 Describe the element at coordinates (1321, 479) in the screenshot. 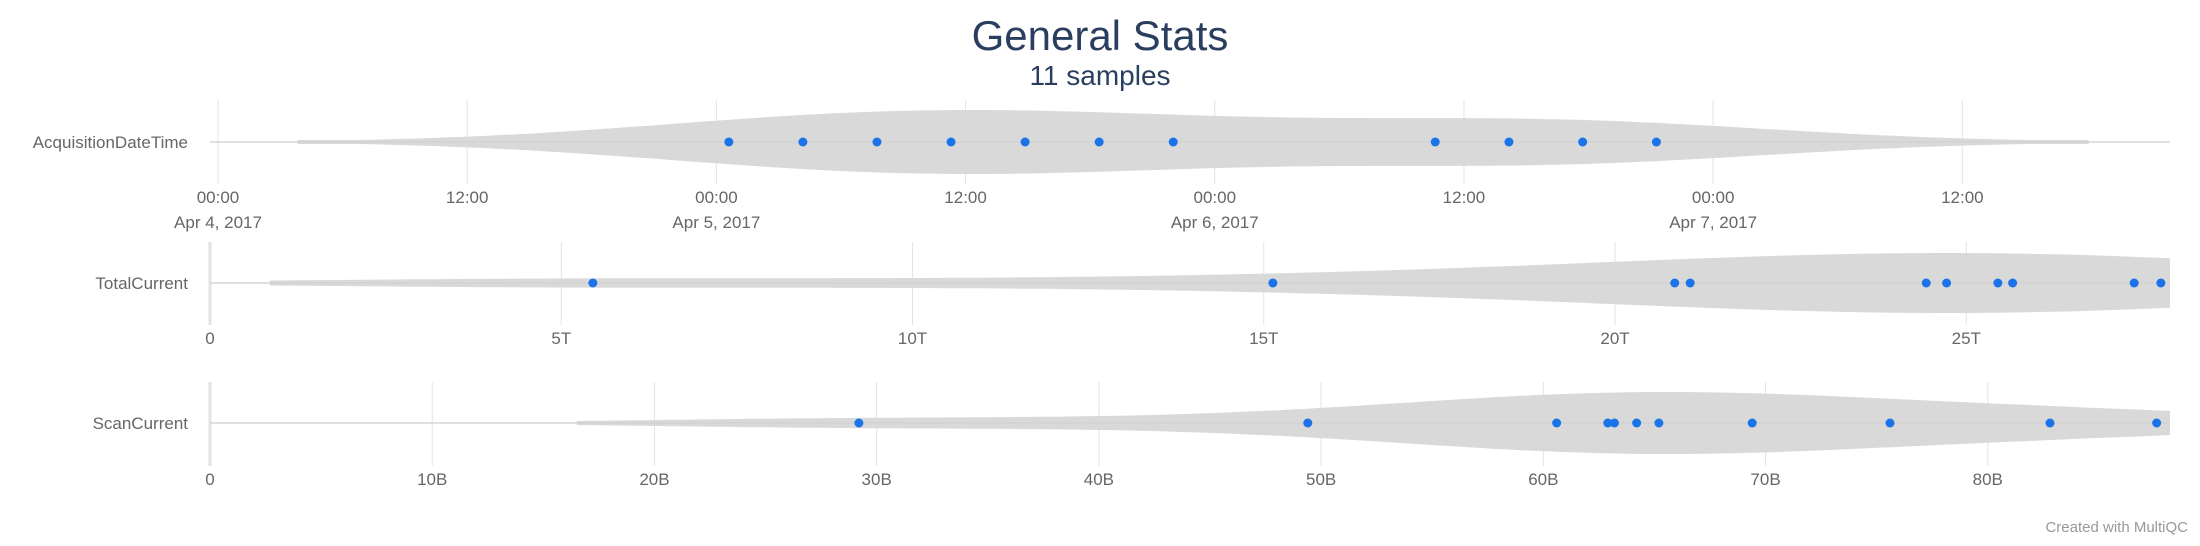

I see `tick-label: 50B` at that location.